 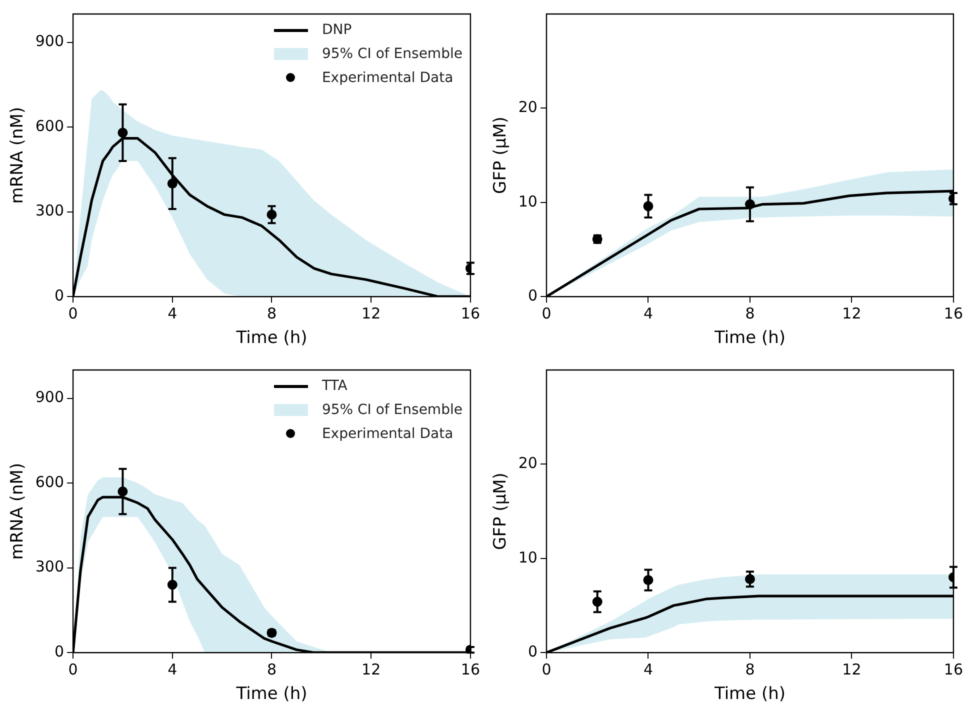 What do you see at coordinates (335, 386) in the screenshot?
I see `legend-label: TTA` at bounding box center [335, 386].